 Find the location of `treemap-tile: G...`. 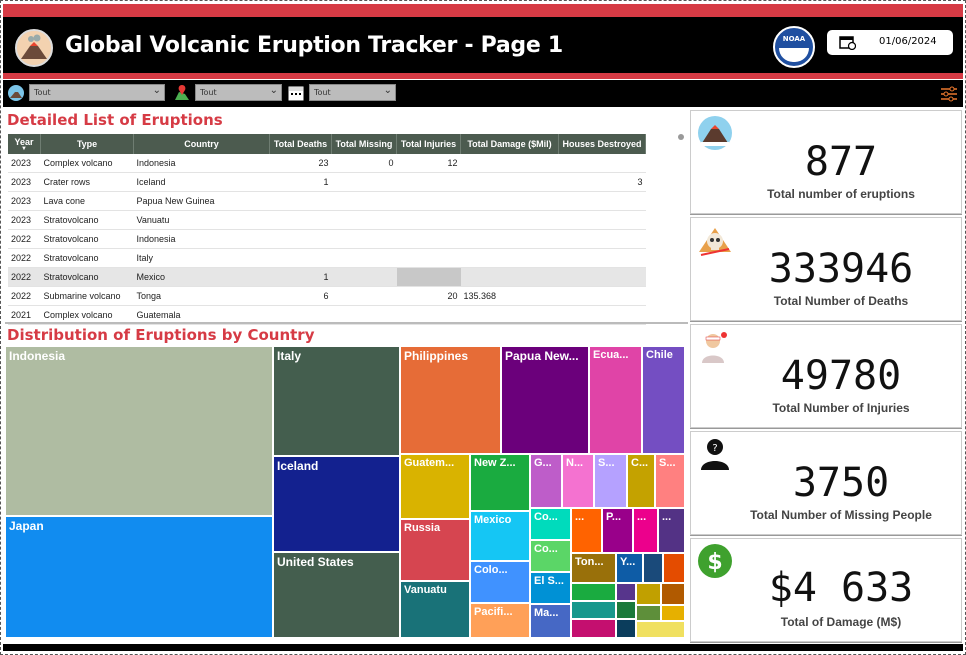

treemap-tile: G... is located at coordinates (546, 481).